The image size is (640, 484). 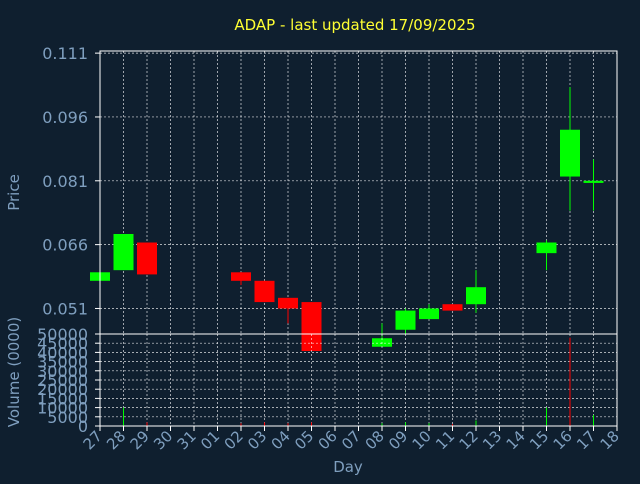 I want to click on volume-tick-label: 45000, so click(x=62, y=343).